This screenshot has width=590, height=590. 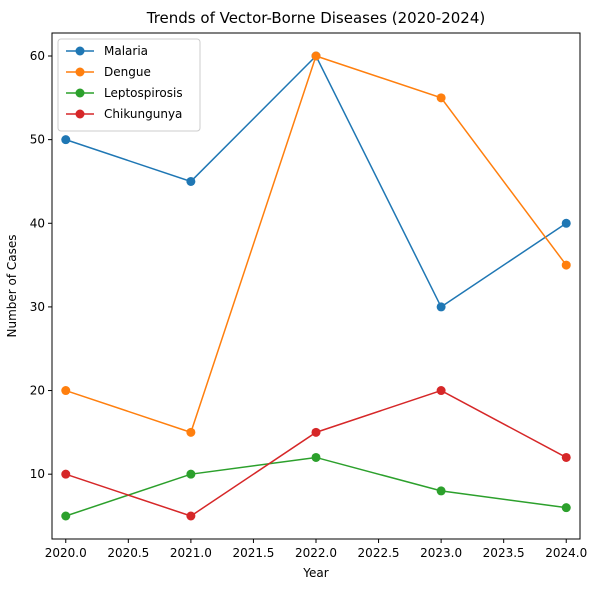 I want to click on legend-marker-chikungunya, so click(x=80, y=114).